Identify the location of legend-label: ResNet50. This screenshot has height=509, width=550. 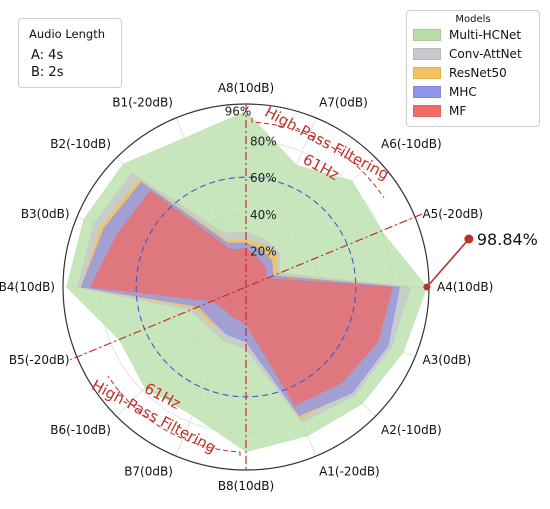
(478, 72).